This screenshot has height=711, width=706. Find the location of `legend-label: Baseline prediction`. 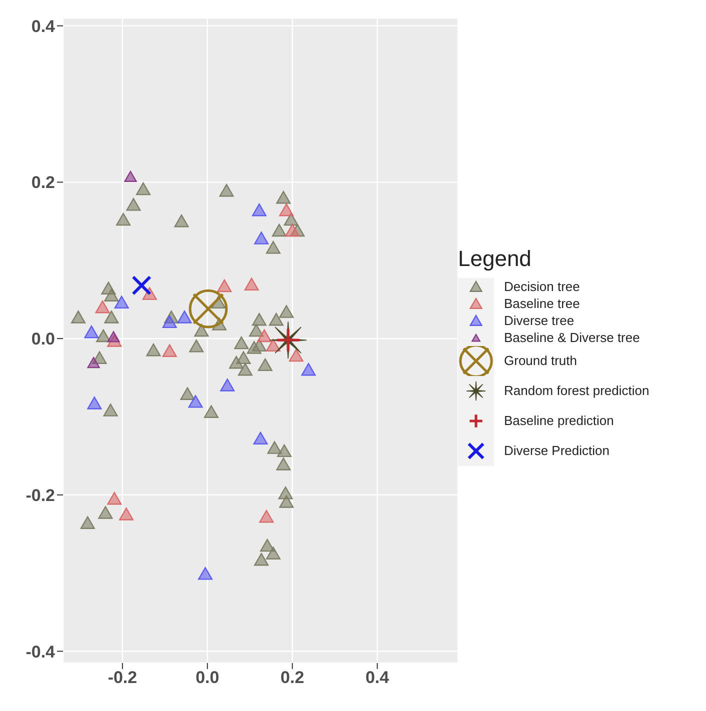

legend-label: Baseline prediction is located at coordinates (559, 420).